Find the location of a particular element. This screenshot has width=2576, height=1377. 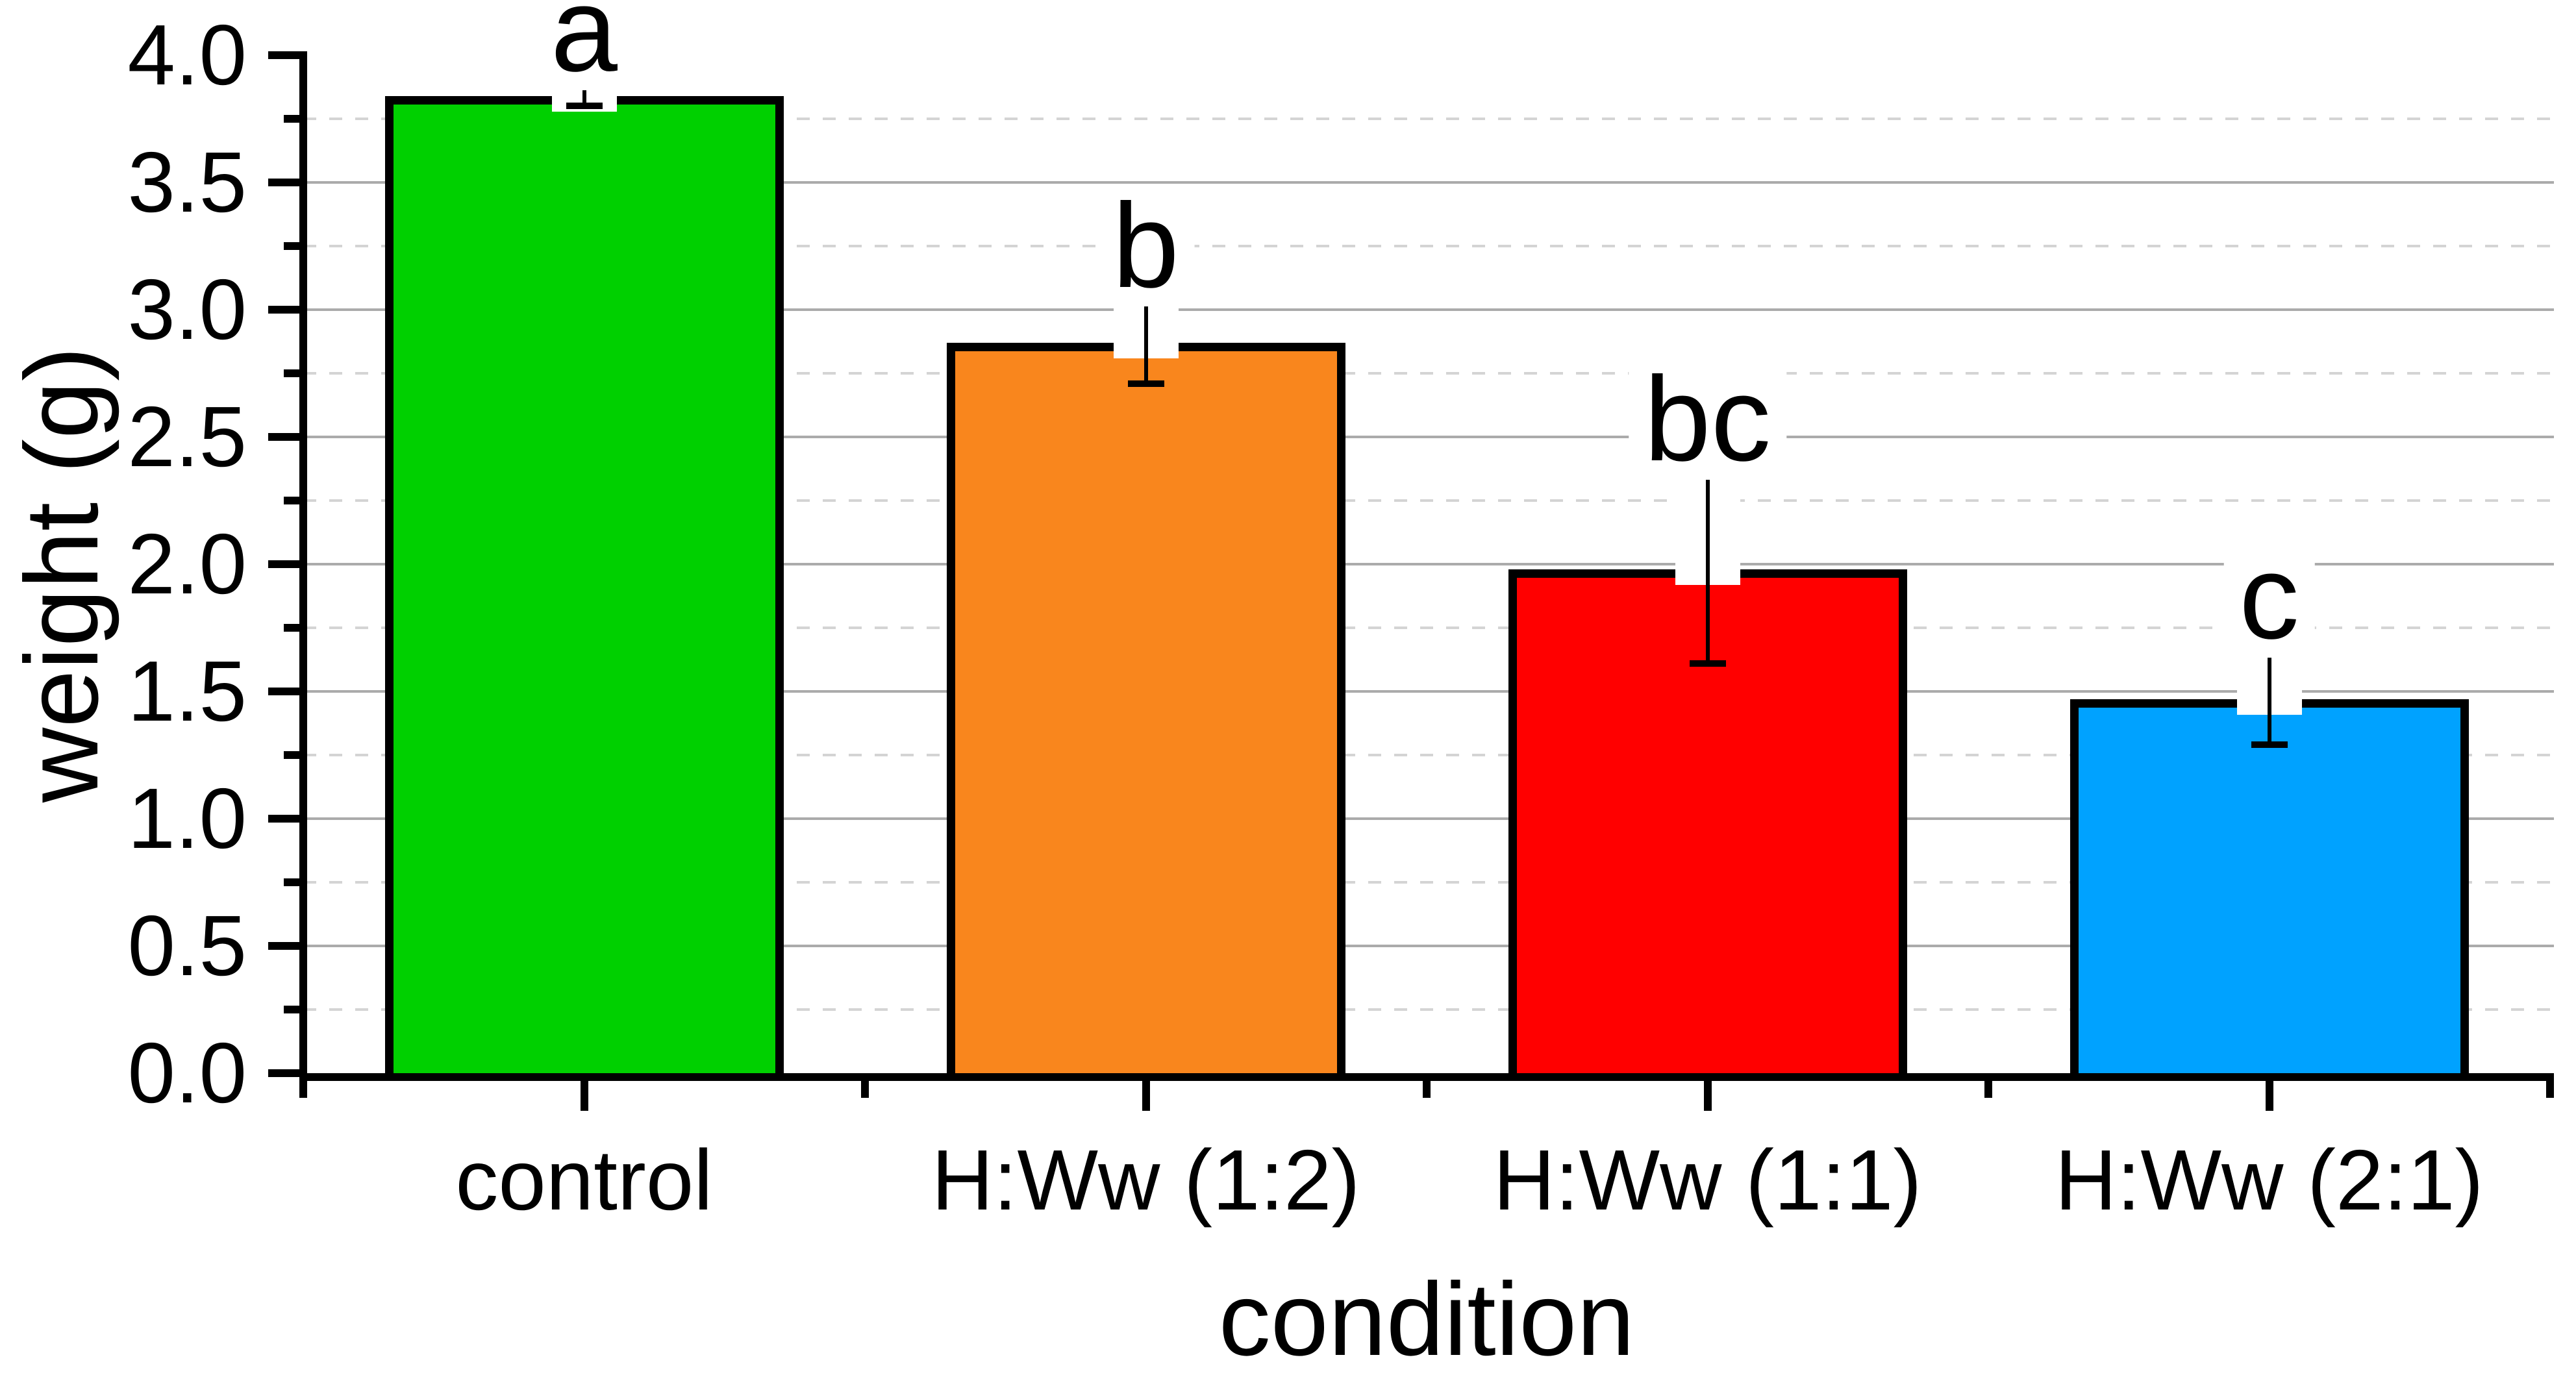

x-axis-line is located at coordinates (1426, 1077).